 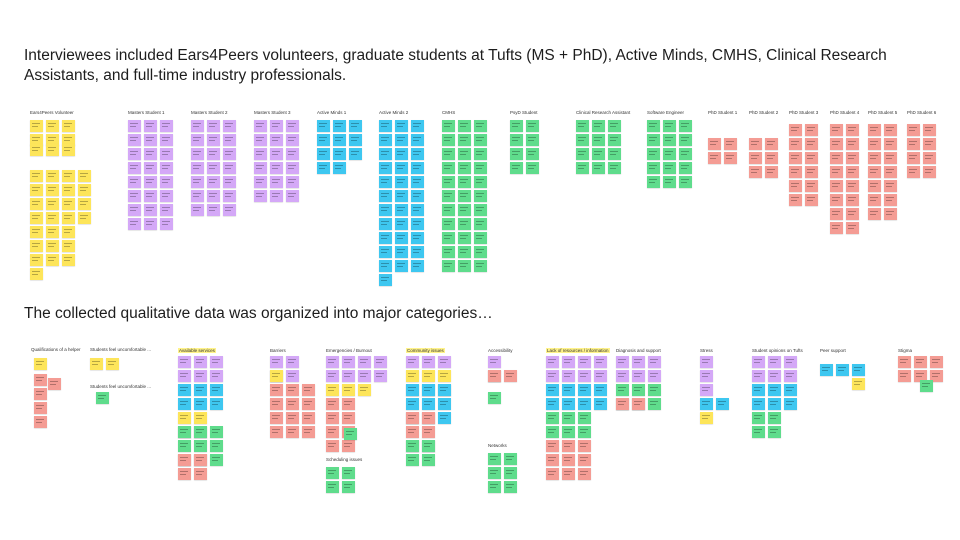 What do you see at coordinates (764, 112) in the screenshot?
I see `interview-group-label: PhD Student 2` at bounding box center [764, 112].